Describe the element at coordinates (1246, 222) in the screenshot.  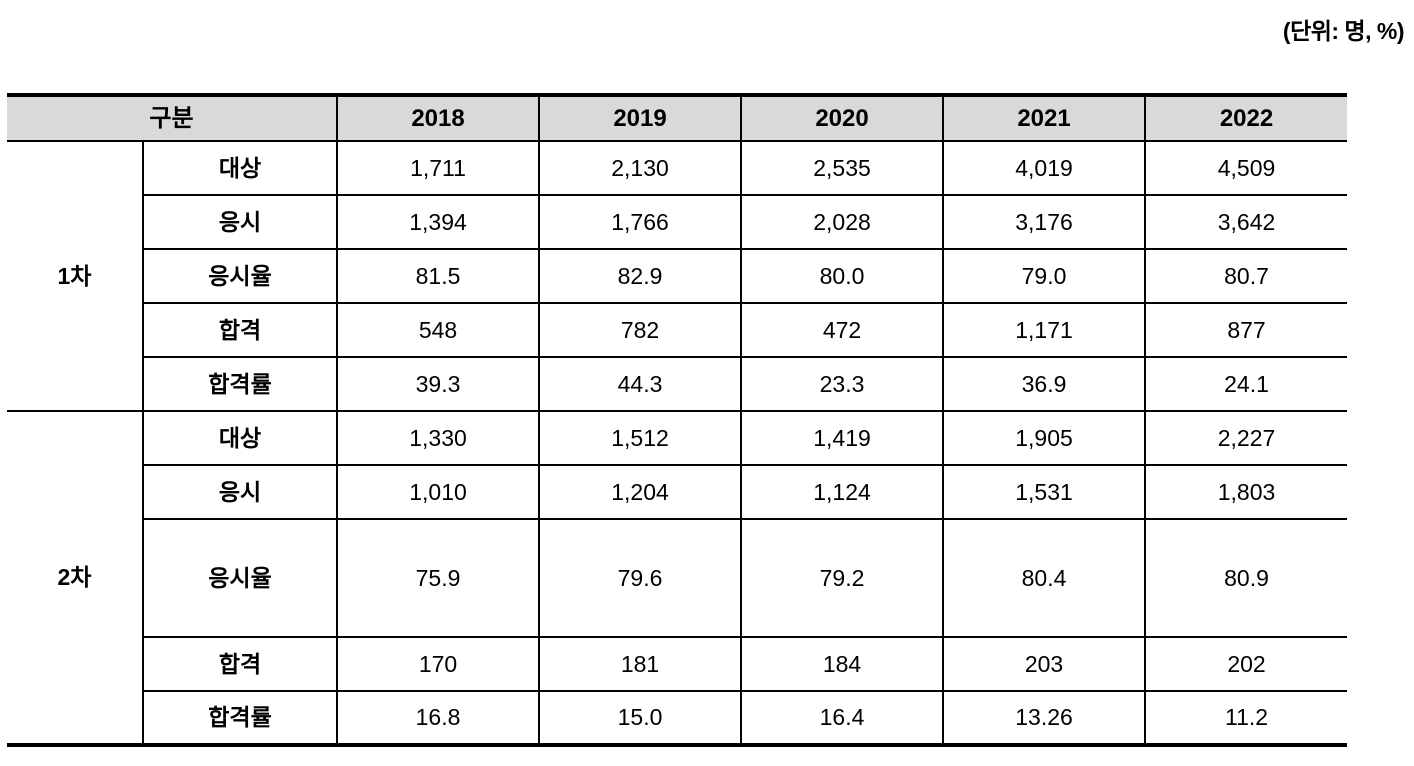
I see `data-cell: 3,642` at that location.